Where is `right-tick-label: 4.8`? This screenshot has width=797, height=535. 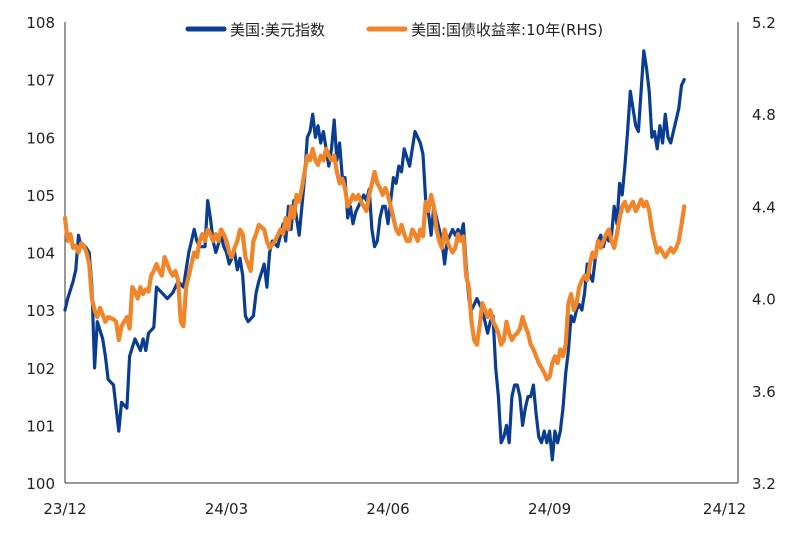
right-tick-label: 4.8 is located at coordinates (764, 115).